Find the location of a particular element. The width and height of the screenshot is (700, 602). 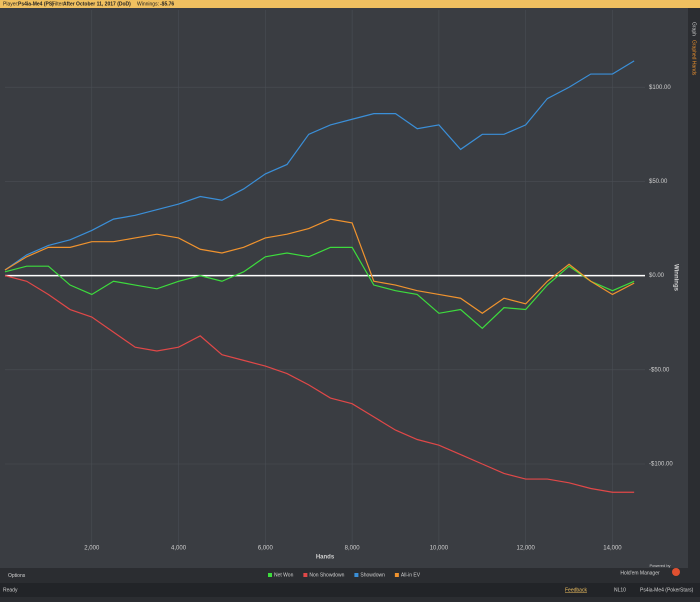

sidebar-tab: Graphed Hands is located at coordinates (694, 58).